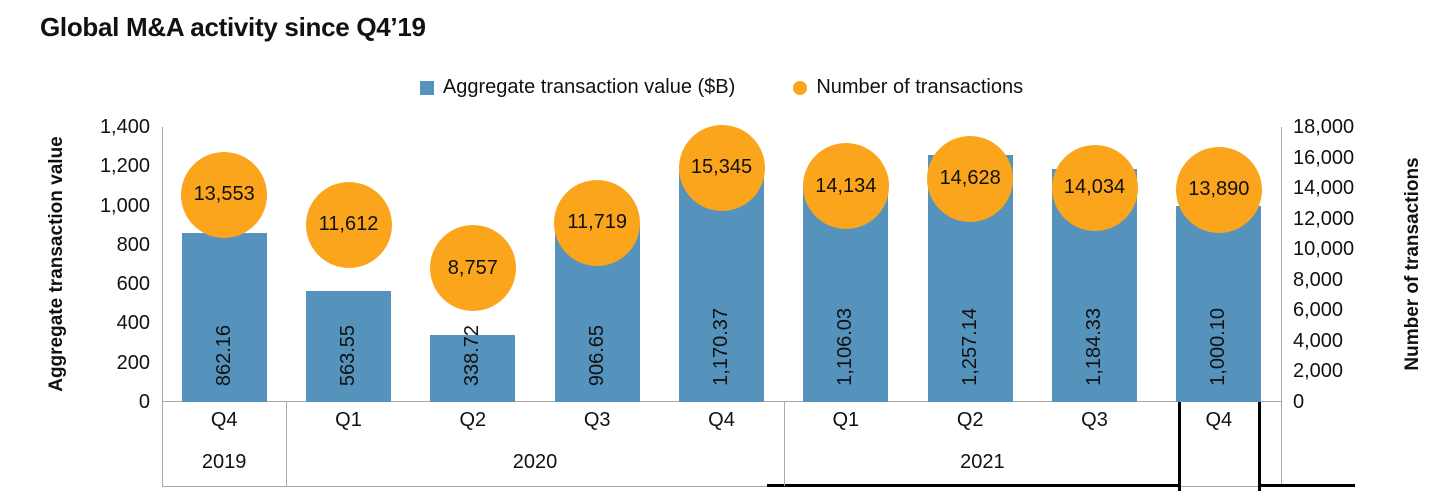  What do you see at coordinates (1281, 306) in the screenshot?
I see `right-axis-line` at bounding box center [1281, 306].